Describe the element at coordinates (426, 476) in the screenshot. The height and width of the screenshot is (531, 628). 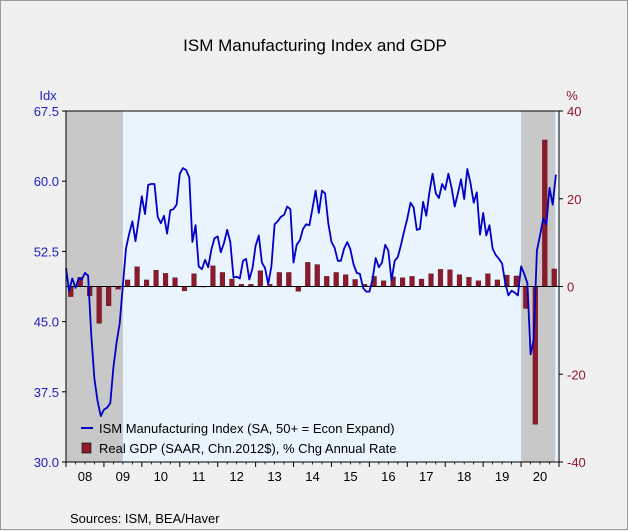
I see `x-tick-label: 17` at that location.